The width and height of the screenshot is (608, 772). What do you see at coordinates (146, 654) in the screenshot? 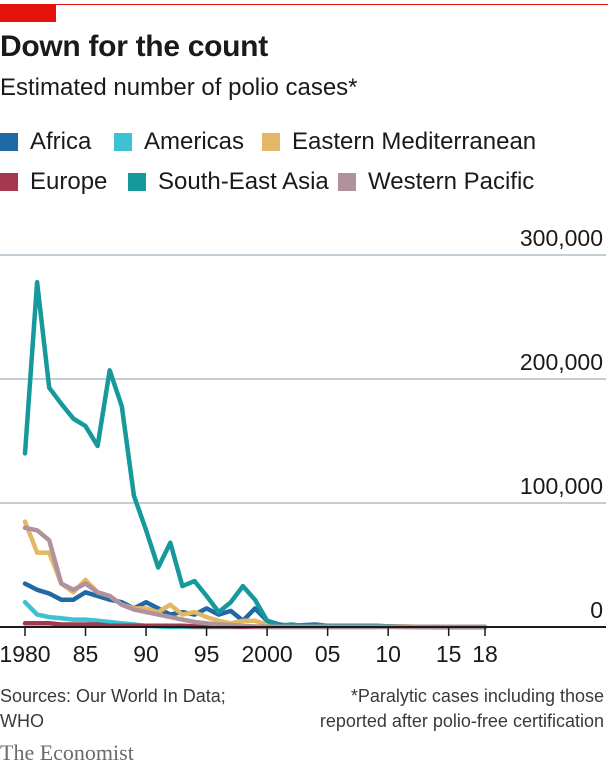
I see `x-tick-label: 90` at bounding box center [146, 654].